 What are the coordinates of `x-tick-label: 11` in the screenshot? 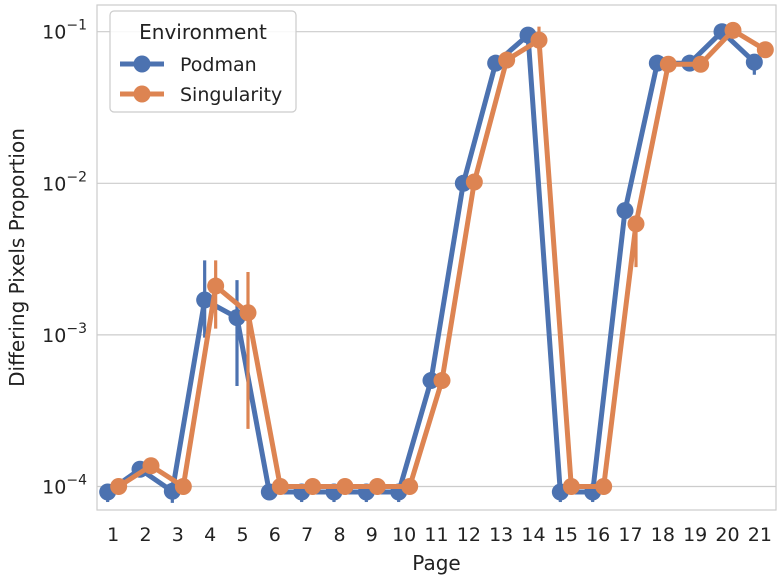 It's located at (436, 535).